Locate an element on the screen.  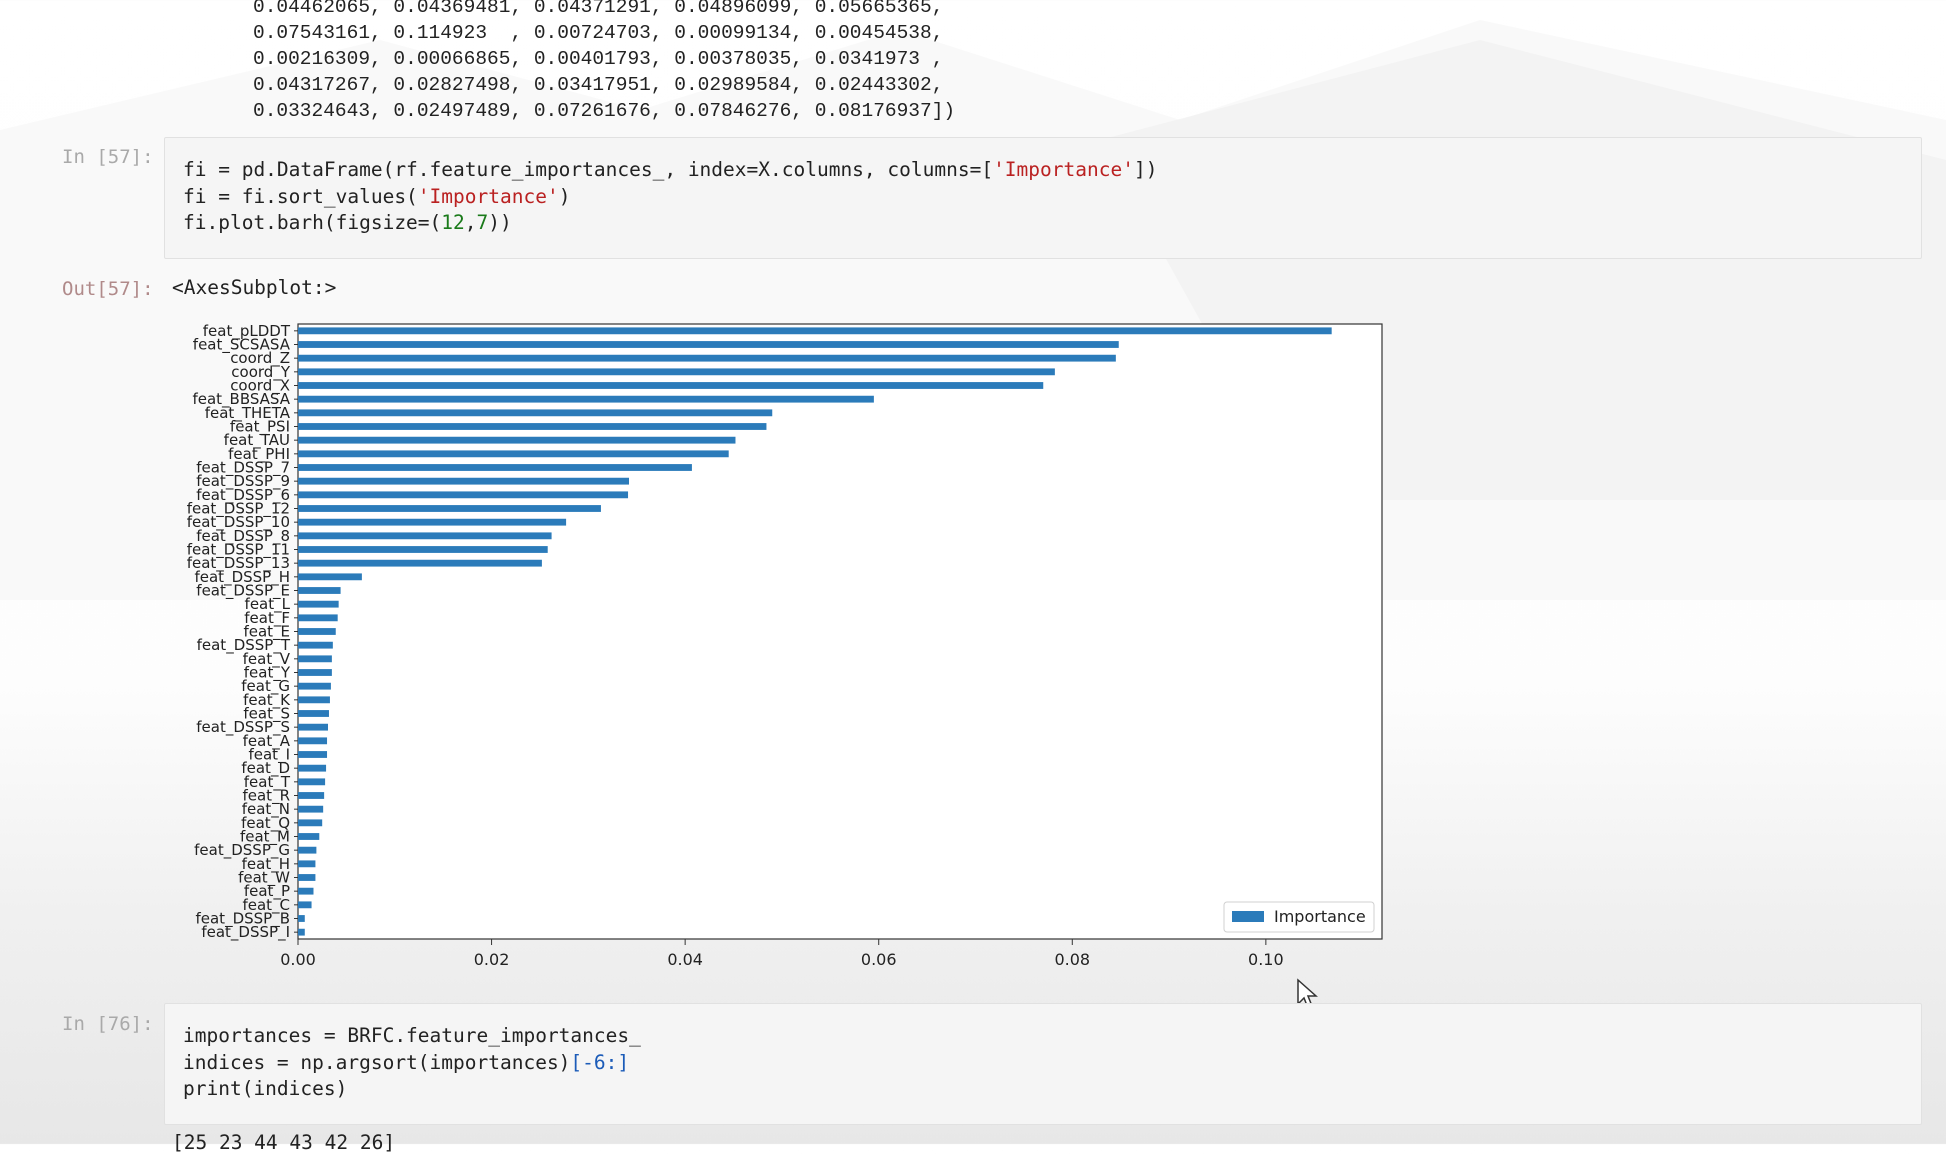
bar-feat_G is located at coordinates (314, 686).